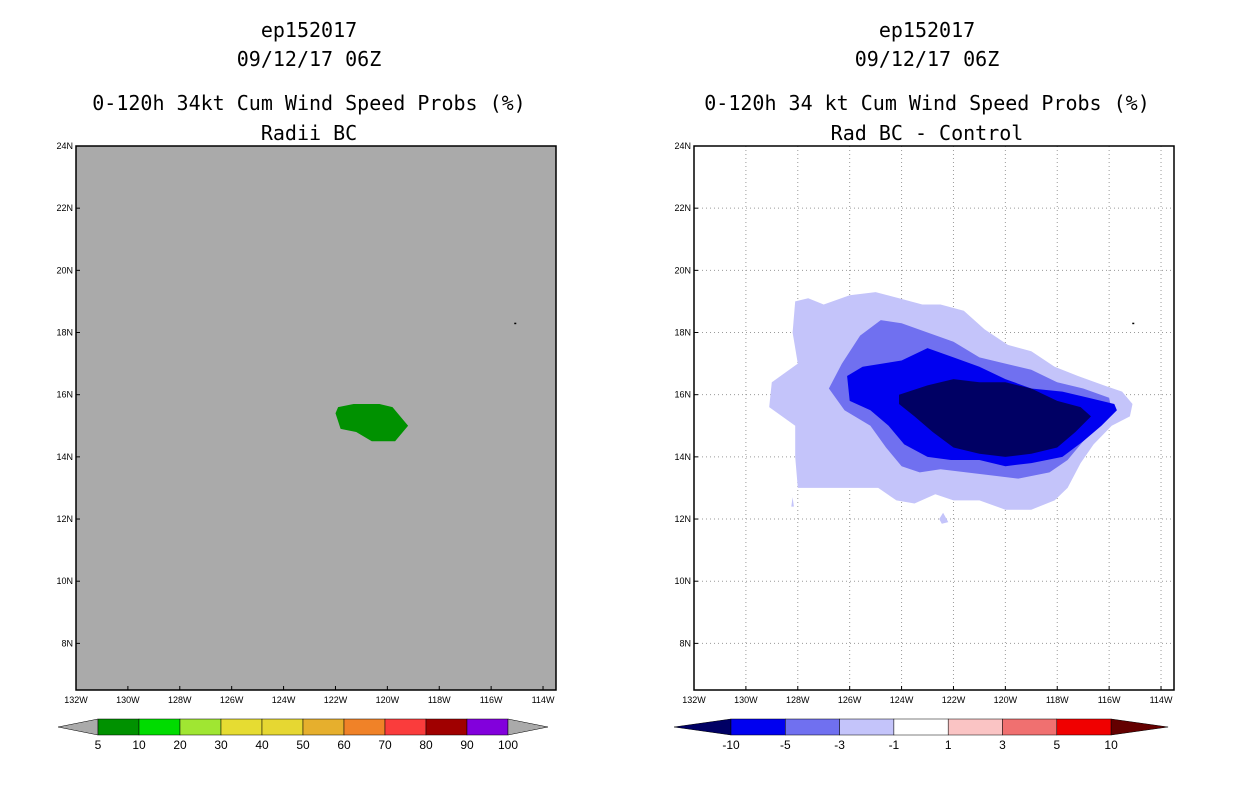  Describe the element at coordinates (902, 700) in the screenshot. I see `right-xtick-label-124W: 124W` at that location.